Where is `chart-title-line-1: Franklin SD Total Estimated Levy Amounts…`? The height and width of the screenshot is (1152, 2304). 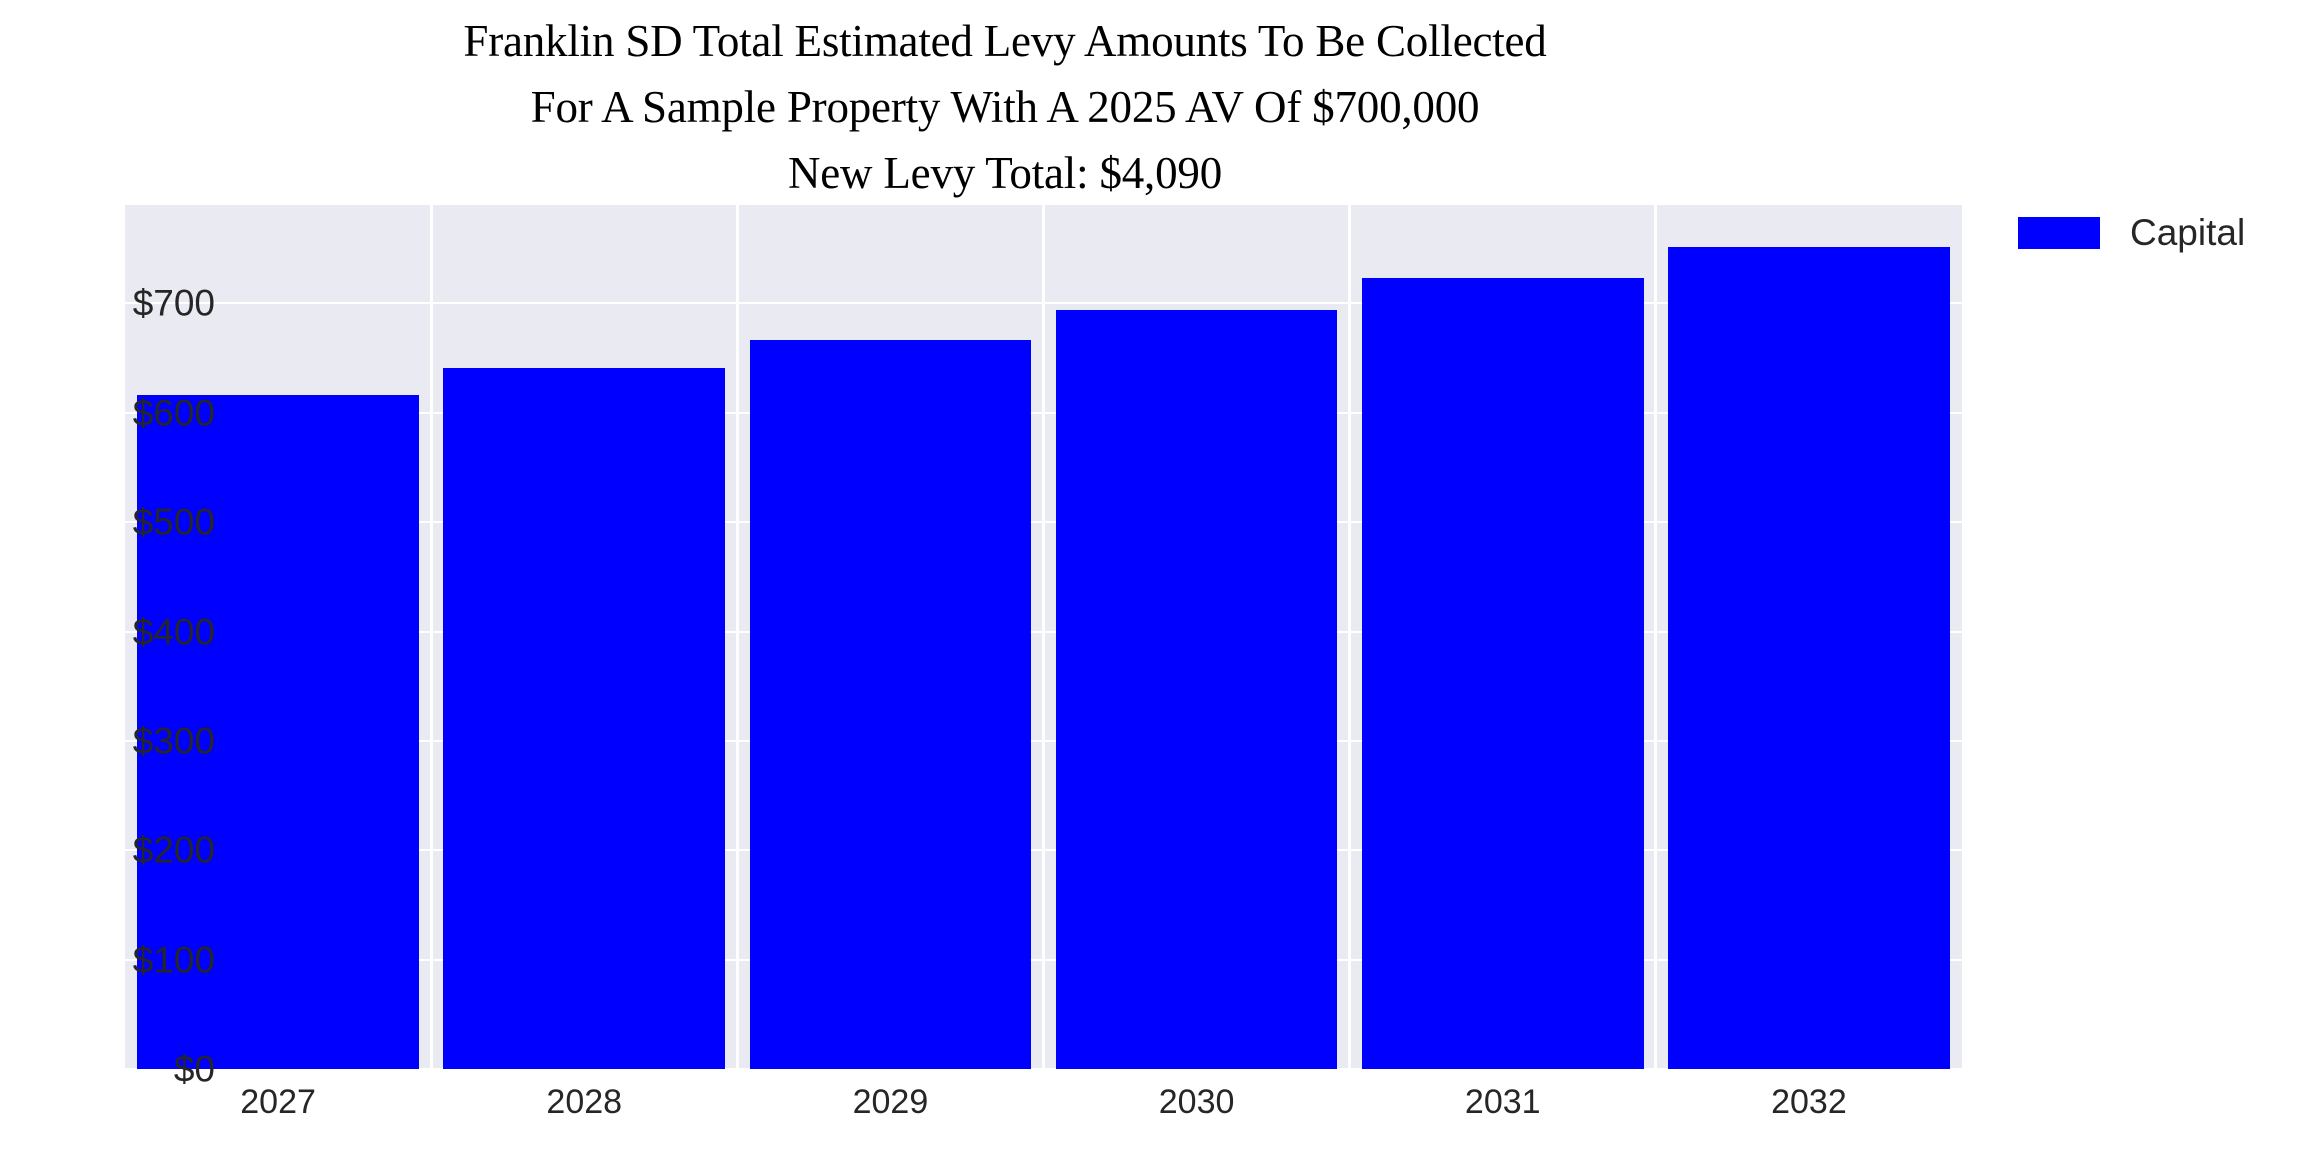 chart-title-line-1: Franklin SD Total Estimated Levy Amounts… is located at coordinates (1005, 41).